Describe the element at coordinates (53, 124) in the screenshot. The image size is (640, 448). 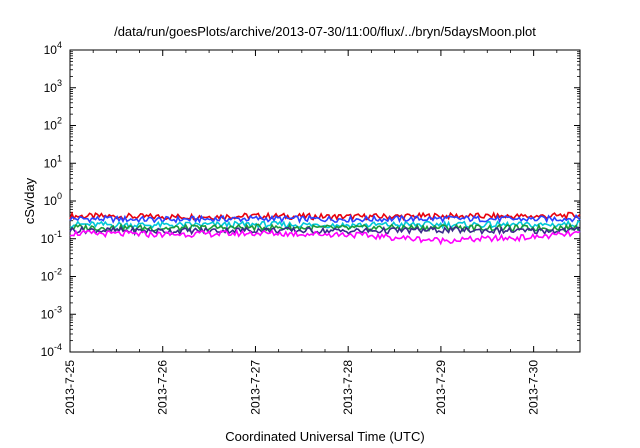
I see `y-tick-label: 10²` at that location.